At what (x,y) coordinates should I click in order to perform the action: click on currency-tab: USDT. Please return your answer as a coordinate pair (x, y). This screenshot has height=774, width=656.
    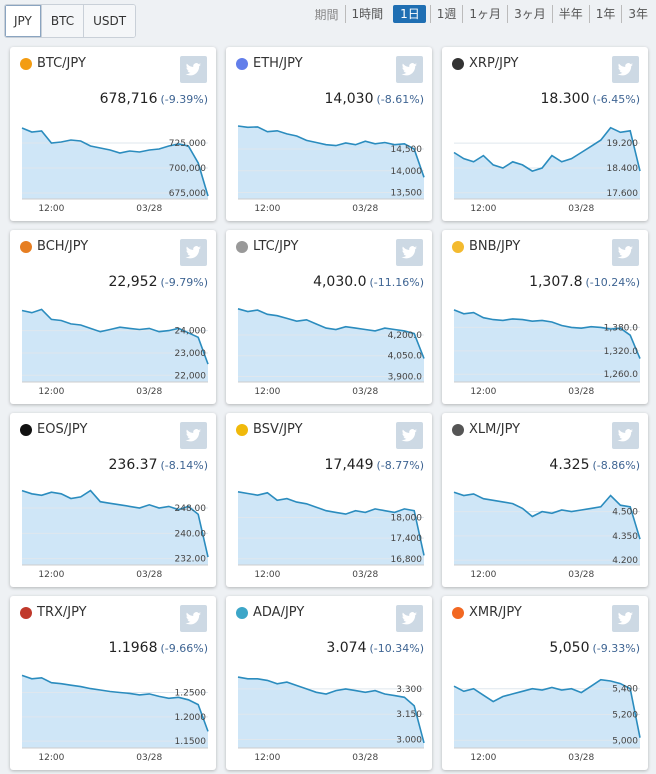
    Looking at the image, I should click on (109, 21).